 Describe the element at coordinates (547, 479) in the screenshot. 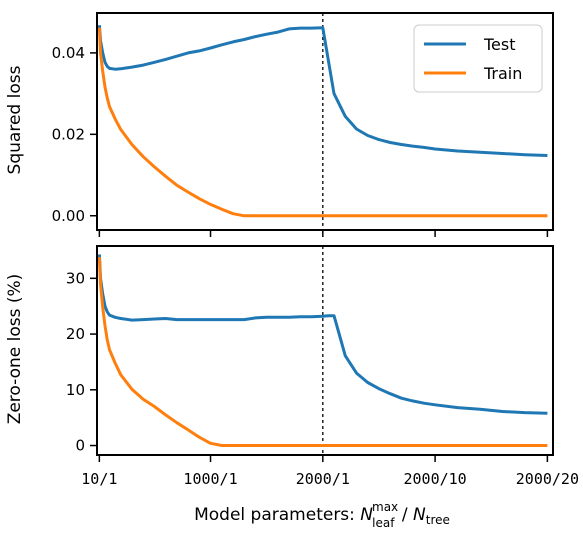

I see `x-tick-label-4: 2000/20` at that location.